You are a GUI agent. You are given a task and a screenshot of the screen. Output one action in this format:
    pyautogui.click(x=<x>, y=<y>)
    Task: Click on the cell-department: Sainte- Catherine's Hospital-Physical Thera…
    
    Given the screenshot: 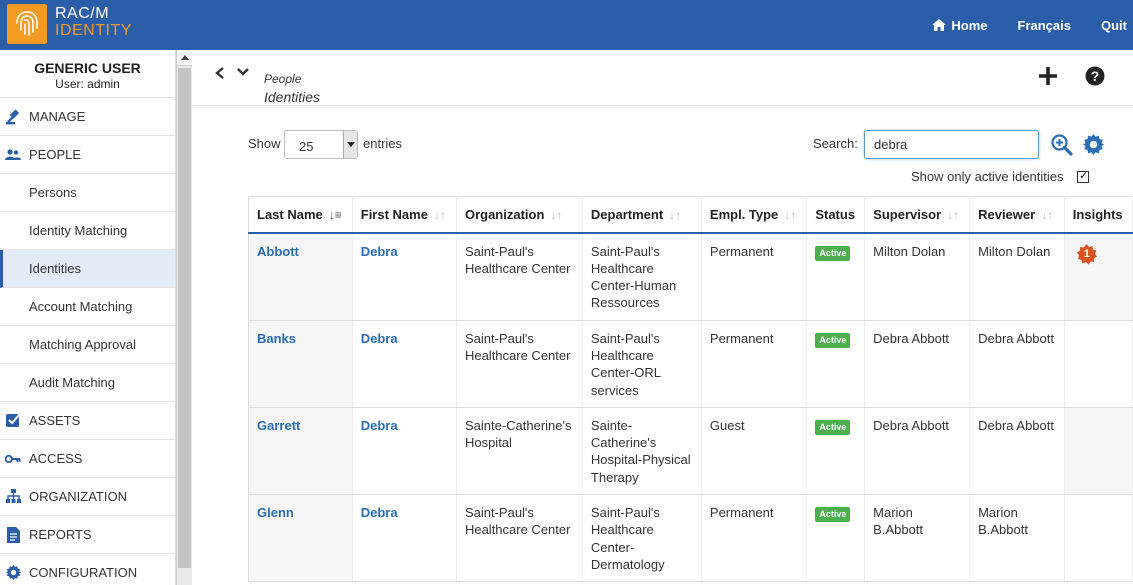 What is the action you would take?
    pyautogui.click(x=642, y=451)
    